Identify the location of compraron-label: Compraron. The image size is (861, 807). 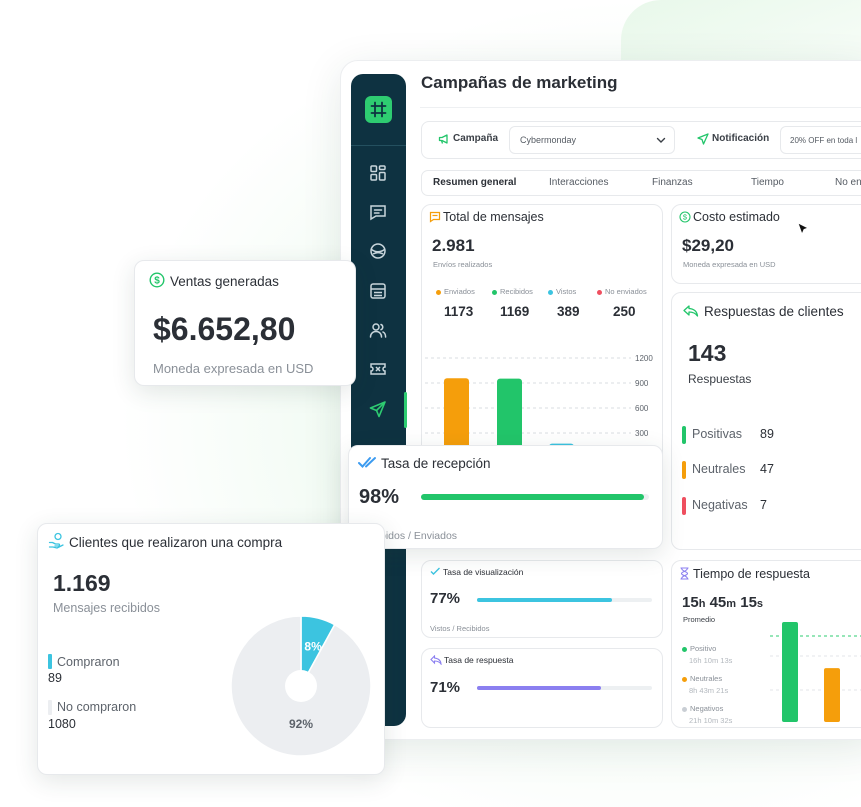
(88, 662).